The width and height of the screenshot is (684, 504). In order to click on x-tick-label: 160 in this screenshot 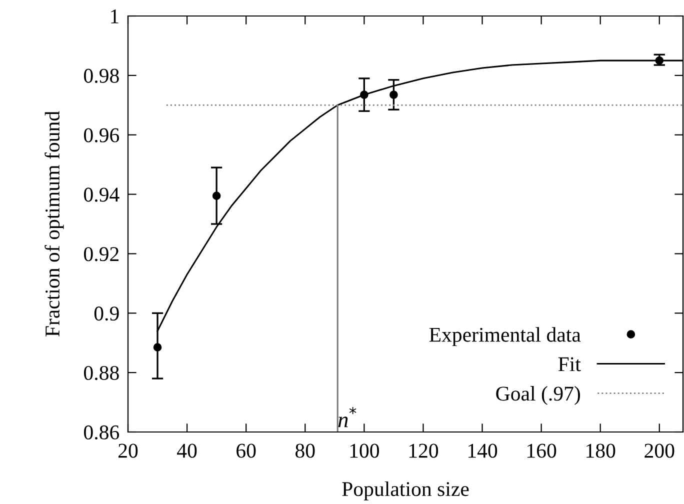, I will do `click(542, 451)`.